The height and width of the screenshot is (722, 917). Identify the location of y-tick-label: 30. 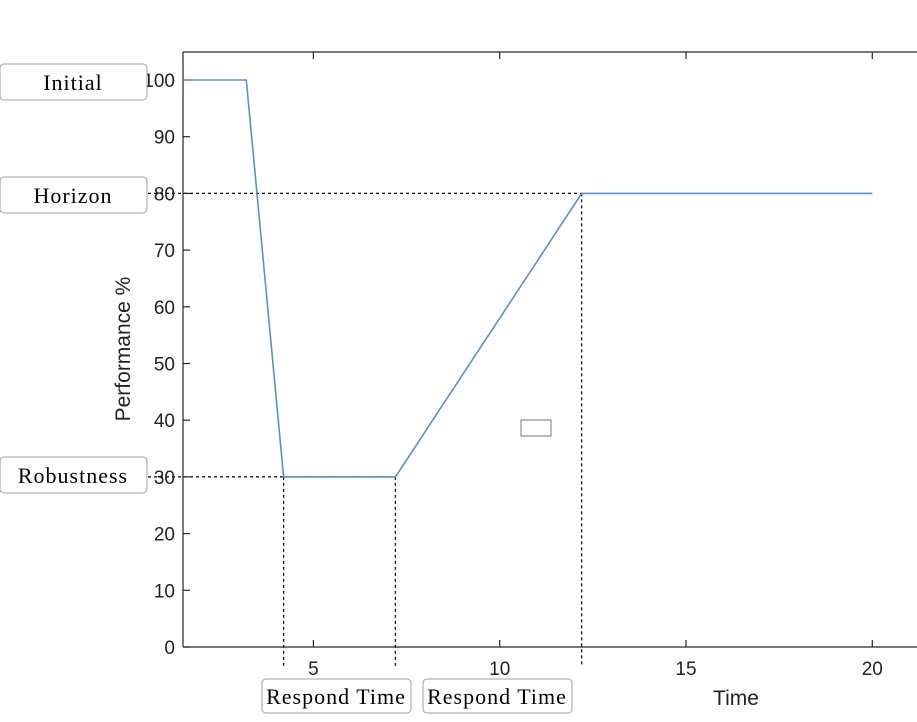
(164, 478).